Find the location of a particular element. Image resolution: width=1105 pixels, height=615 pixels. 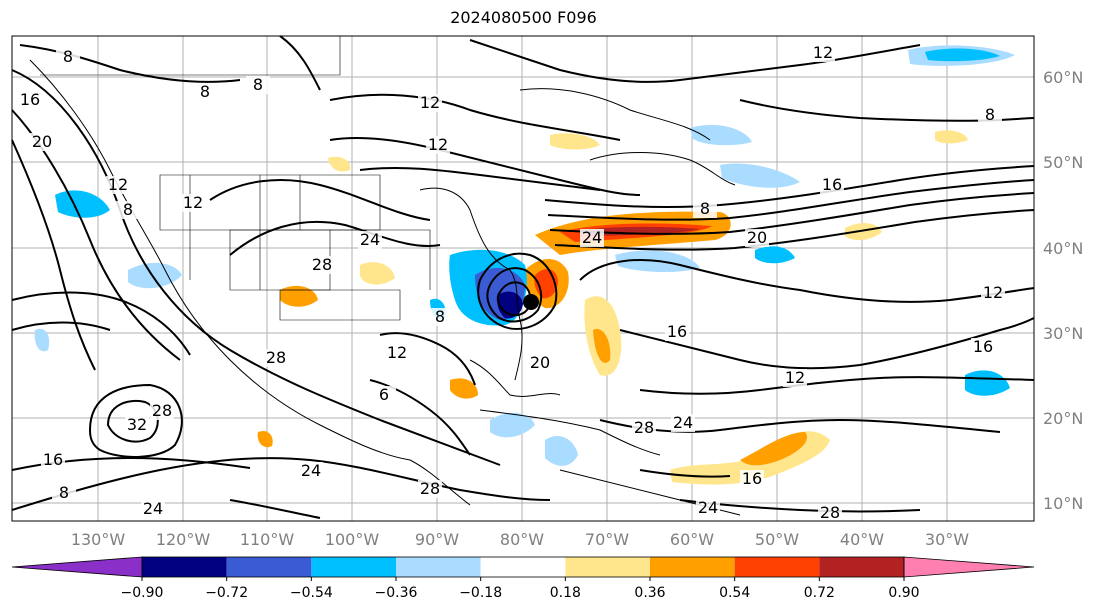

colorbar-tick-label: 0.54 is located at coordinates (734, 593).